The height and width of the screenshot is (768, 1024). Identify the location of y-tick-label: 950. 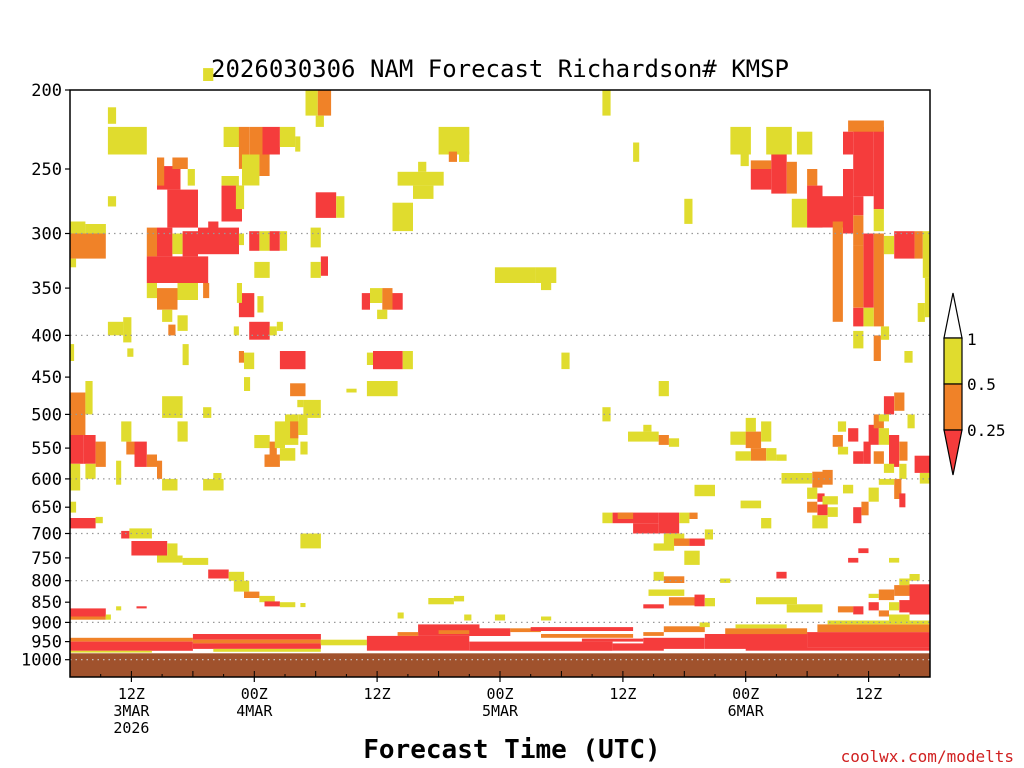
(46, 643).